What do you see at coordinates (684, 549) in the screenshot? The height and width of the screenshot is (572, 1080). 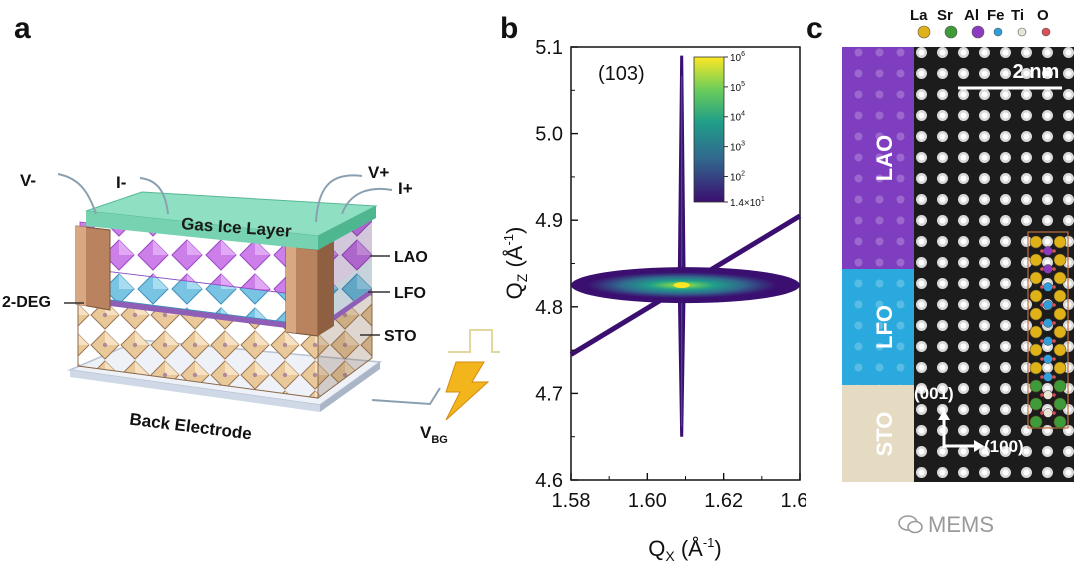 I see `x-axis-label: QX (Å-1)` at bounding box center [684, 549].